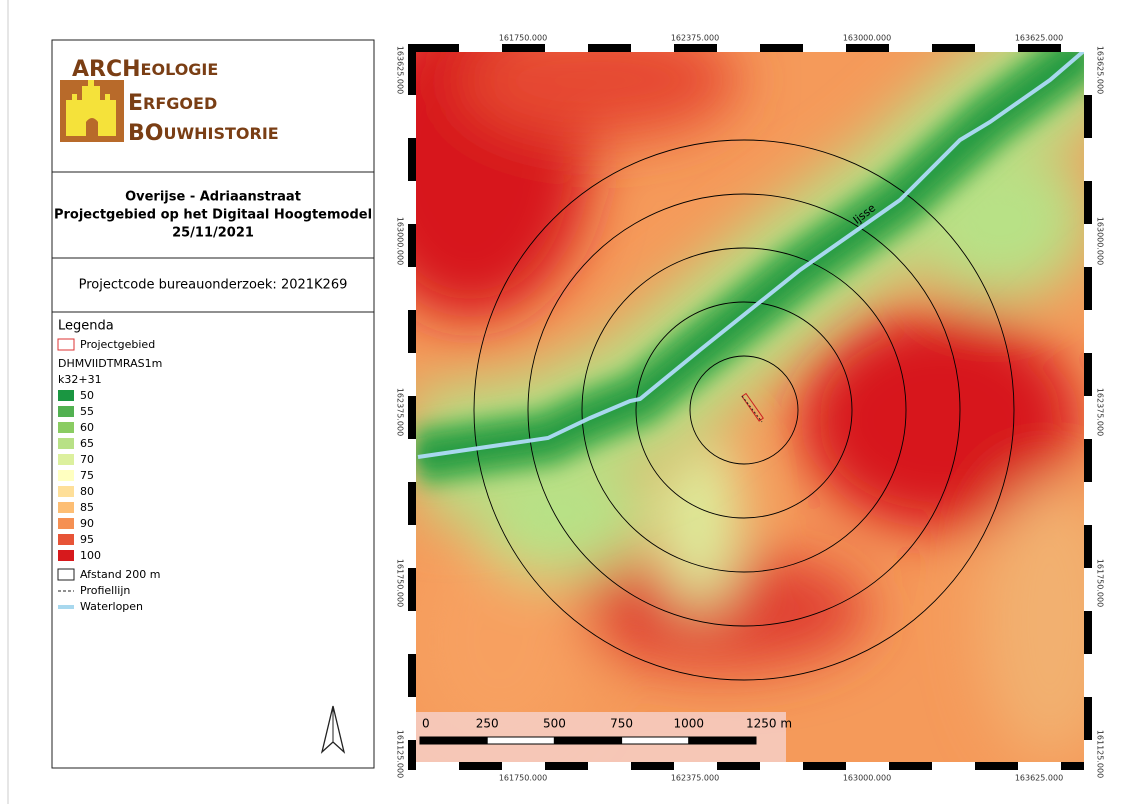 This screenshot has width=1132, height=804. I want to click on legend-label: 70, so click(87, 459).